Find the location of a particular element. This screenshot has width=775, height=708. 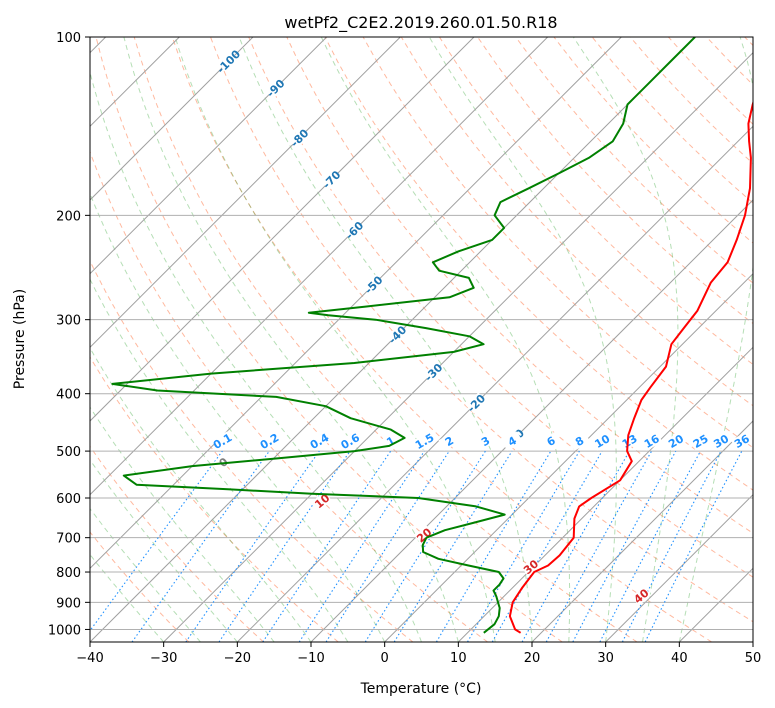

y-tick-label: 400 is located at coordinates (68, 395).